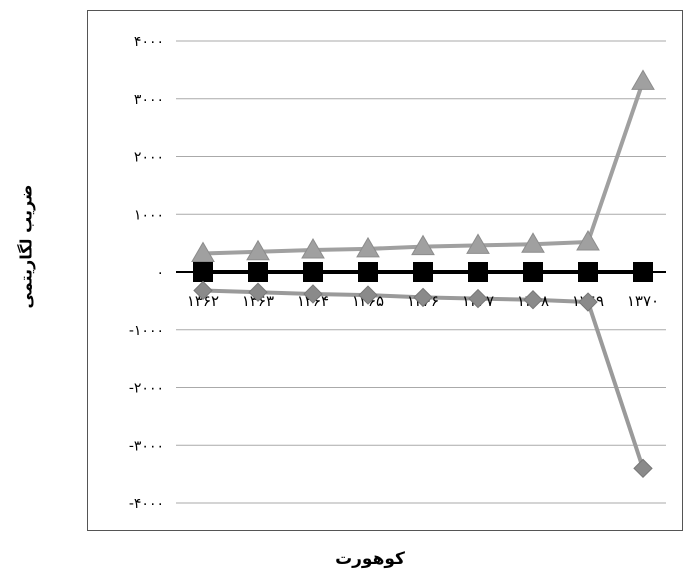 Image resolution: width=691 pixels, height=578 pixels. I want to click on y-tick-label: ۰, so click(160, 273).